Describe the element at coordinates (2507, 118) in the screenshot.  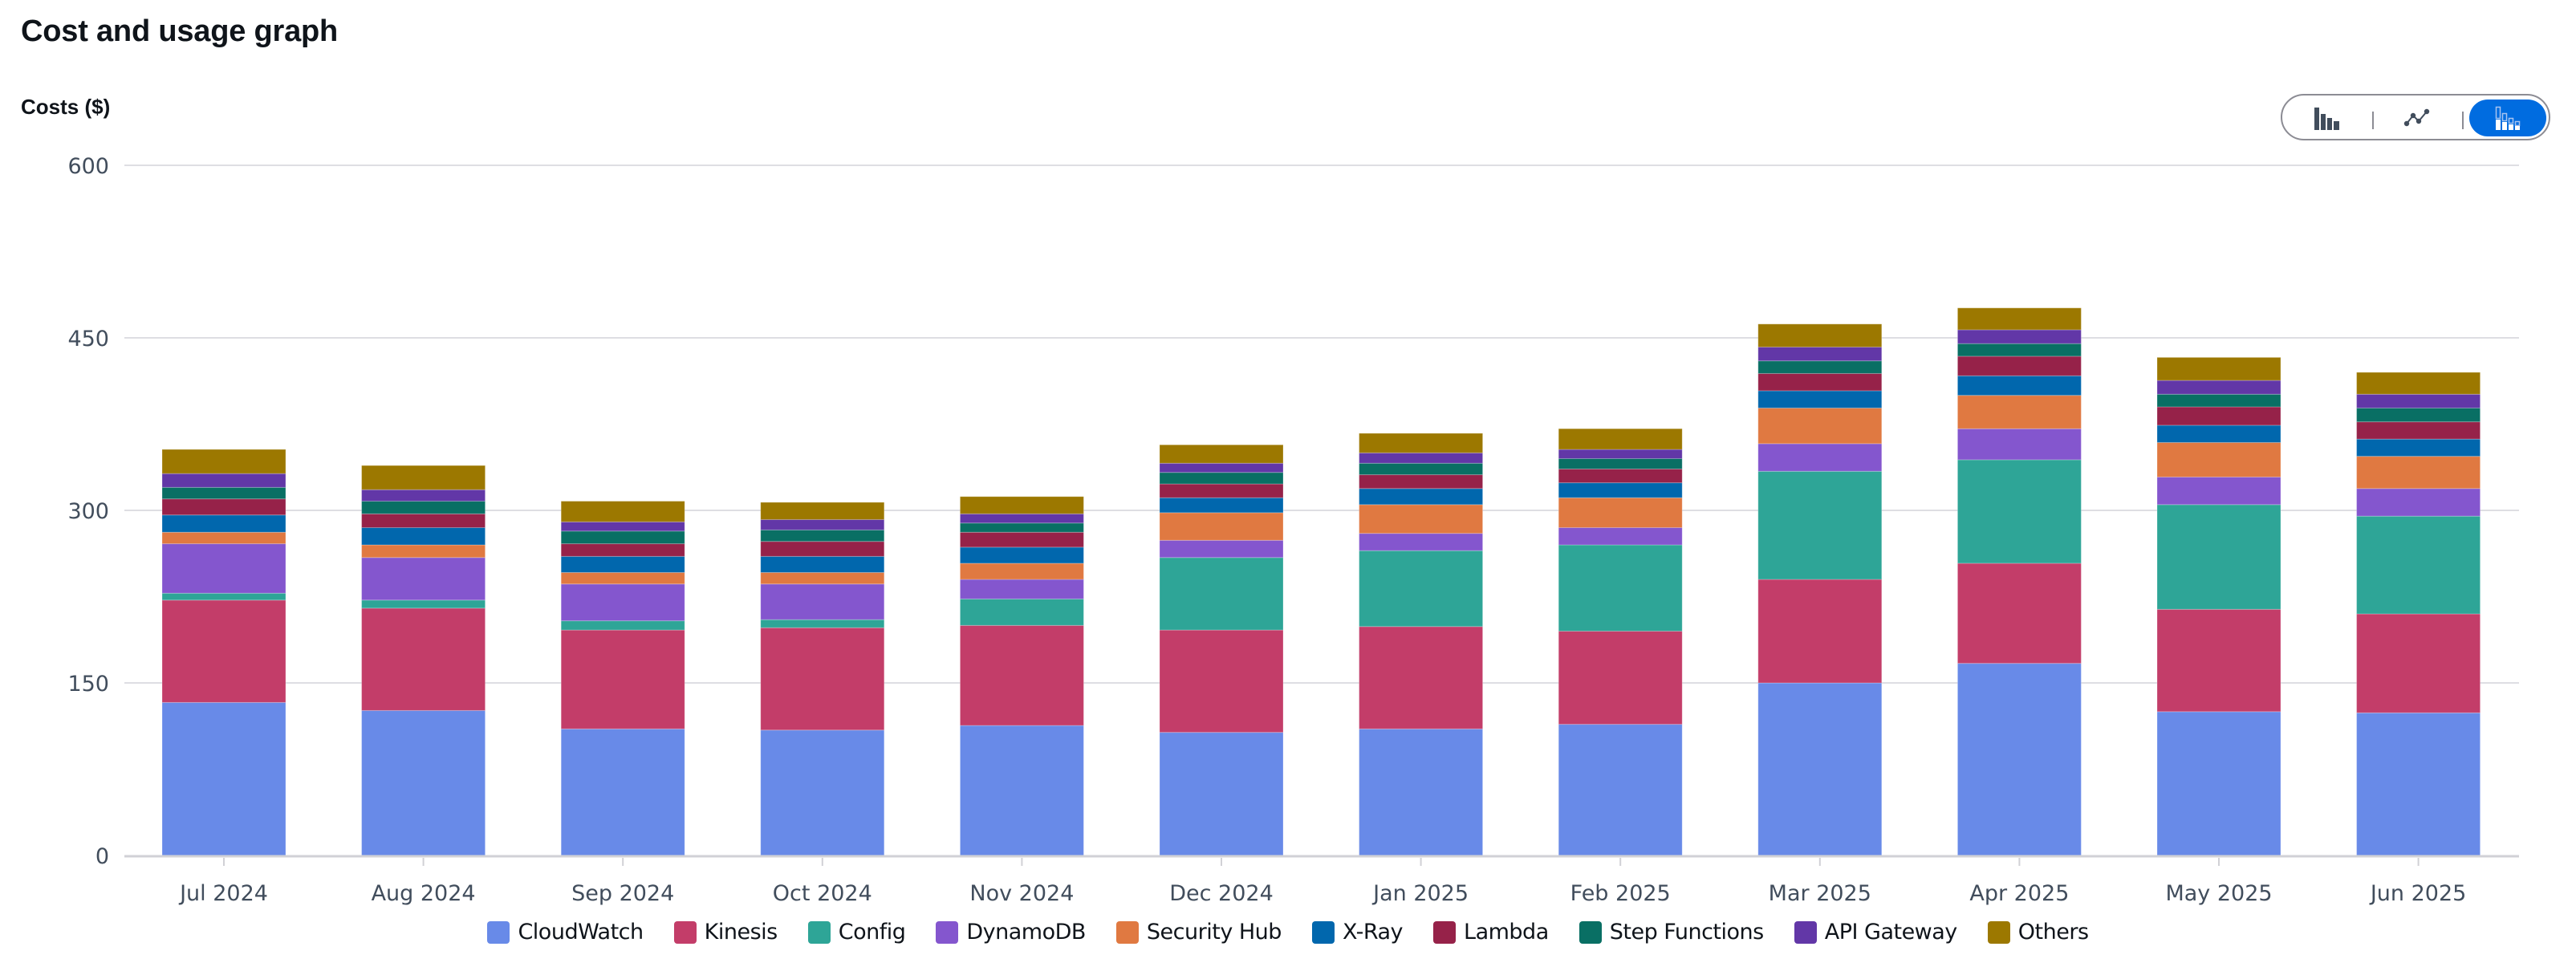
I see `stacked-bar-chart-button` at that location.